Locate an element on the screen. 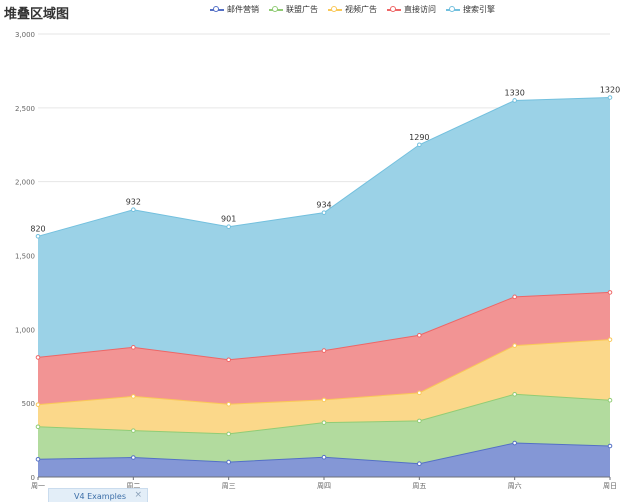 This screenshot has height=502, width=626. data-label: 1330 is located at coordinates (514, 92).